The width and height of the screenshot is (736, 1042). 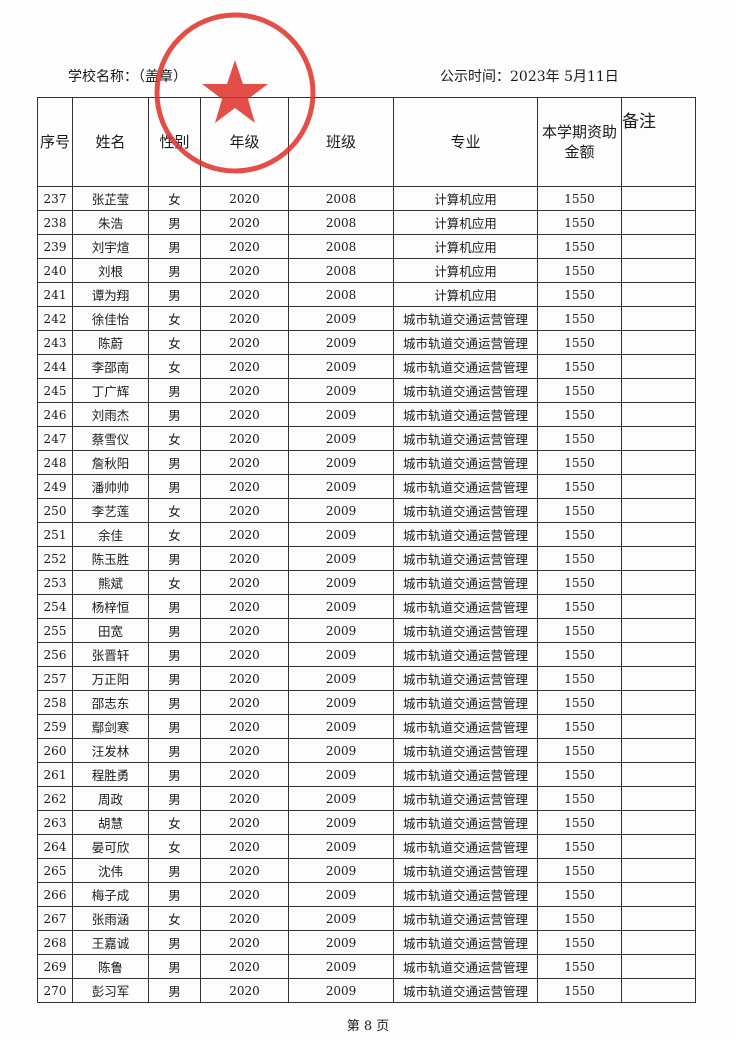 What do you see at coordinates (55, 654) in the screenshot?
I see `cell-seq: 256` at bounding box center [55, 654].